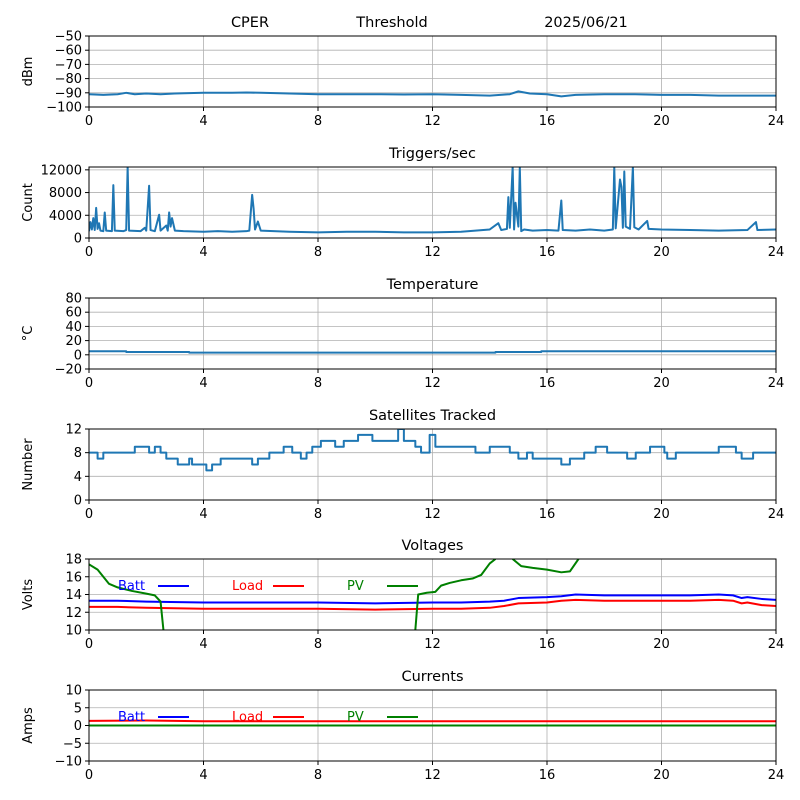  I want to click on y-tick-label: −100, so click(64, 108).